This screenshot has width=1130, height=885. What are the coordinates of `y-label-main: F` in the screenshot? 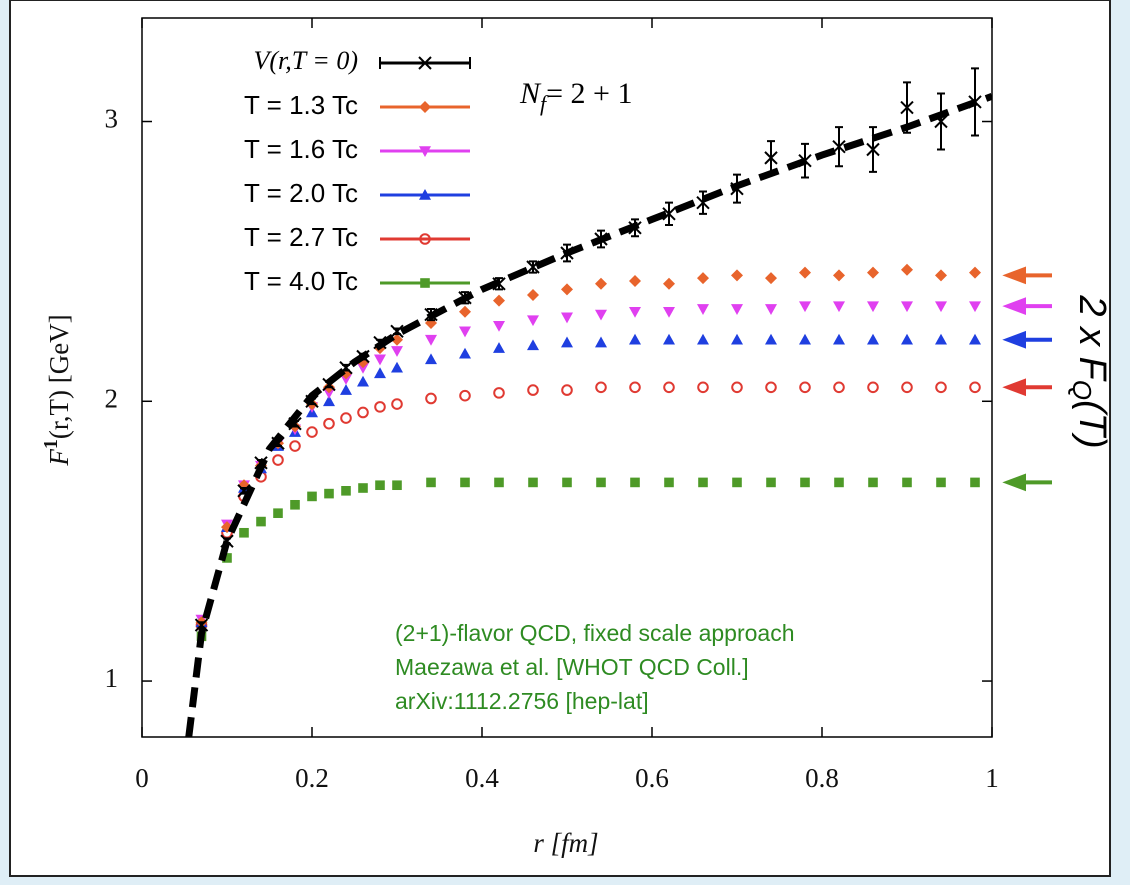 It's located at (59, 458).